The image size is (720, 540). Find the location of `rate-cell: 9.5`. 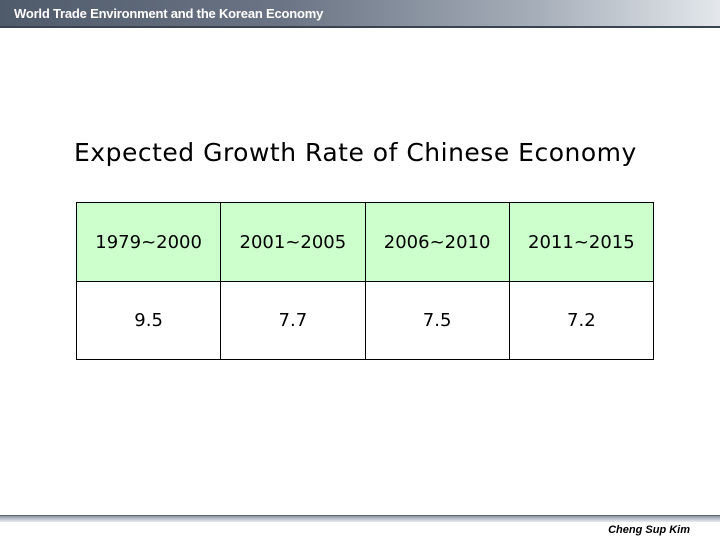

rate-cell: 9.5 is located at coordinates (148, 320).